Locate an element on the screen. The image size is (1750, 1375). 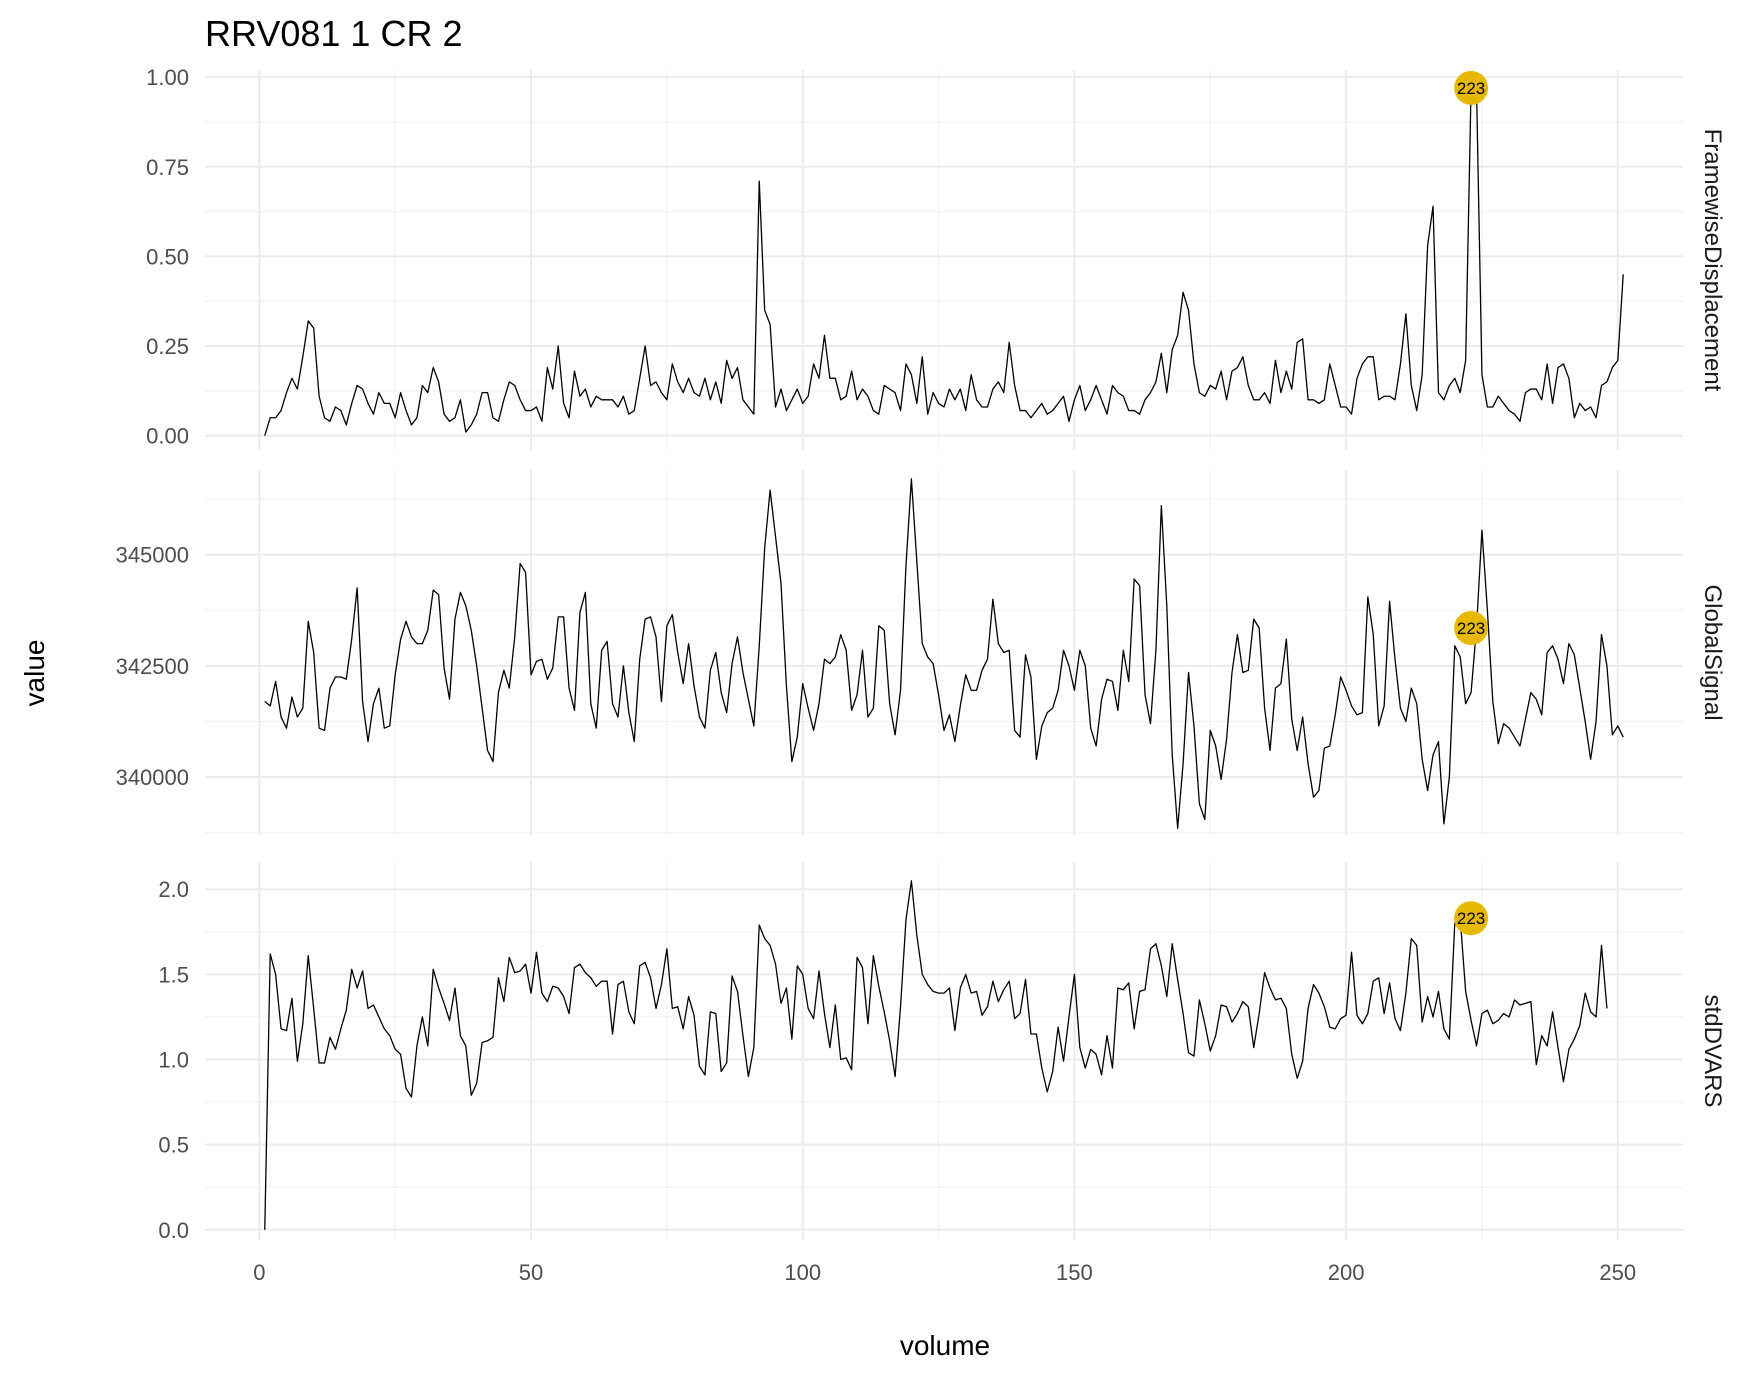
x-axis-title: volume is located at coordinates (945, 1345).